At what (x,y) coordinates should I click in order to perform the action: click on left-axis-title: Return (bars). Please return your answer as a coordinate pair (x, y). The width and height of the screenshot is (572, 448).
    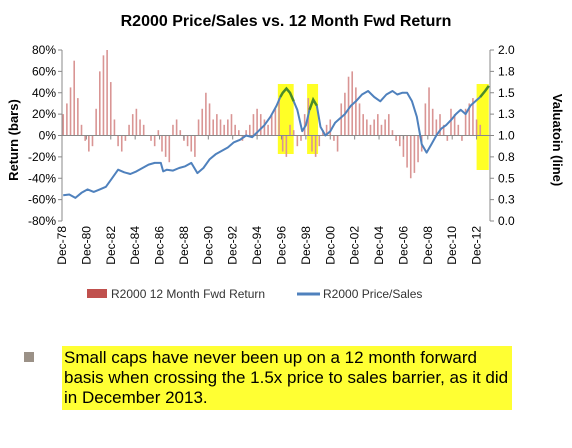
    Looking at the image, I should click on (13, 140).